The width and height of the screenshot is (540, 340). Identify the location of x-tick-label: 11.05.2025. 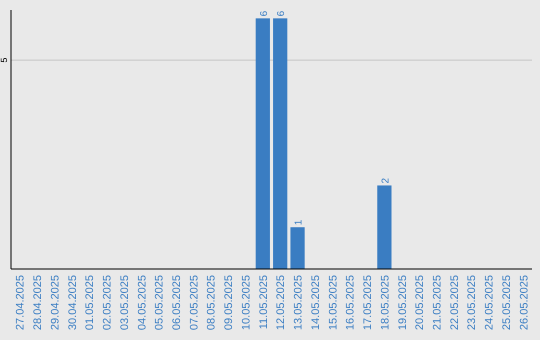
(264, 302).